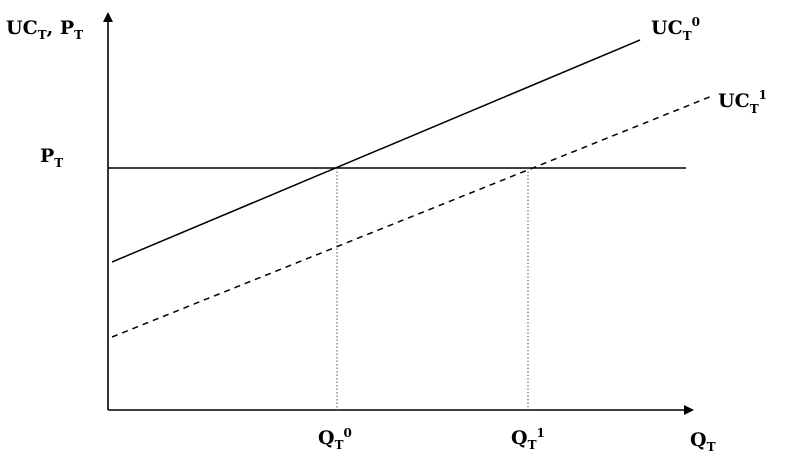 The height and width of the screenshot is (459, 785). Describe the element at coordinates (742, 102) in the screenshot. I see `uc1-label: UCT1` at that location.